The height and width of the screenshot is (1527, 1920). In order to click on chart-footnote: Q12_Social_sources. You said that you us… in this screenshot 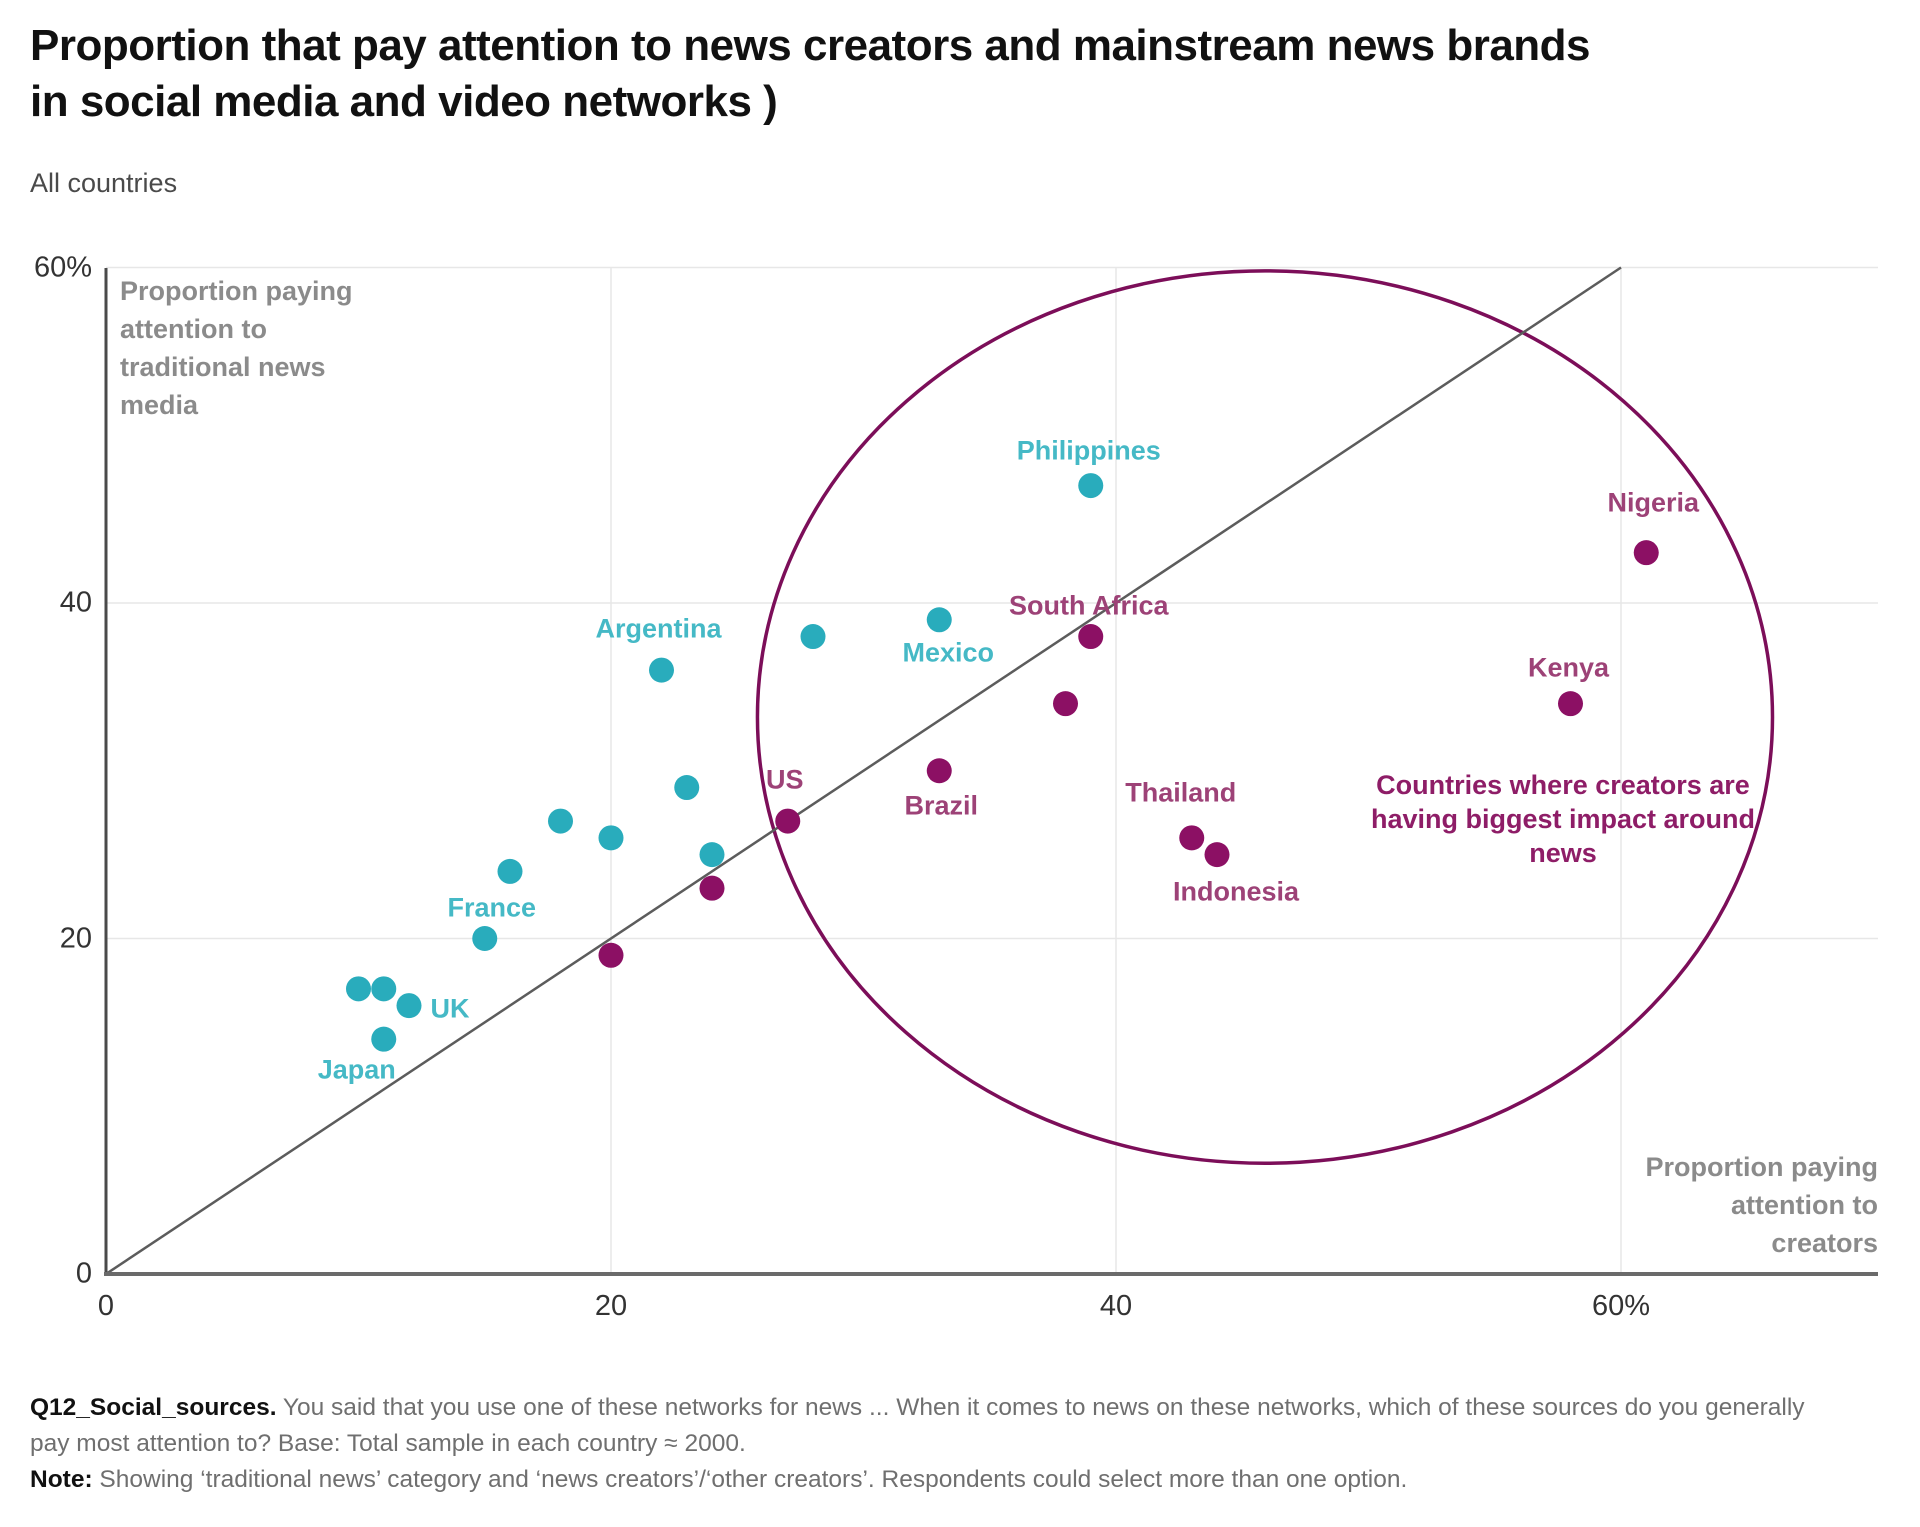, I will do `click(935, 1444)`.